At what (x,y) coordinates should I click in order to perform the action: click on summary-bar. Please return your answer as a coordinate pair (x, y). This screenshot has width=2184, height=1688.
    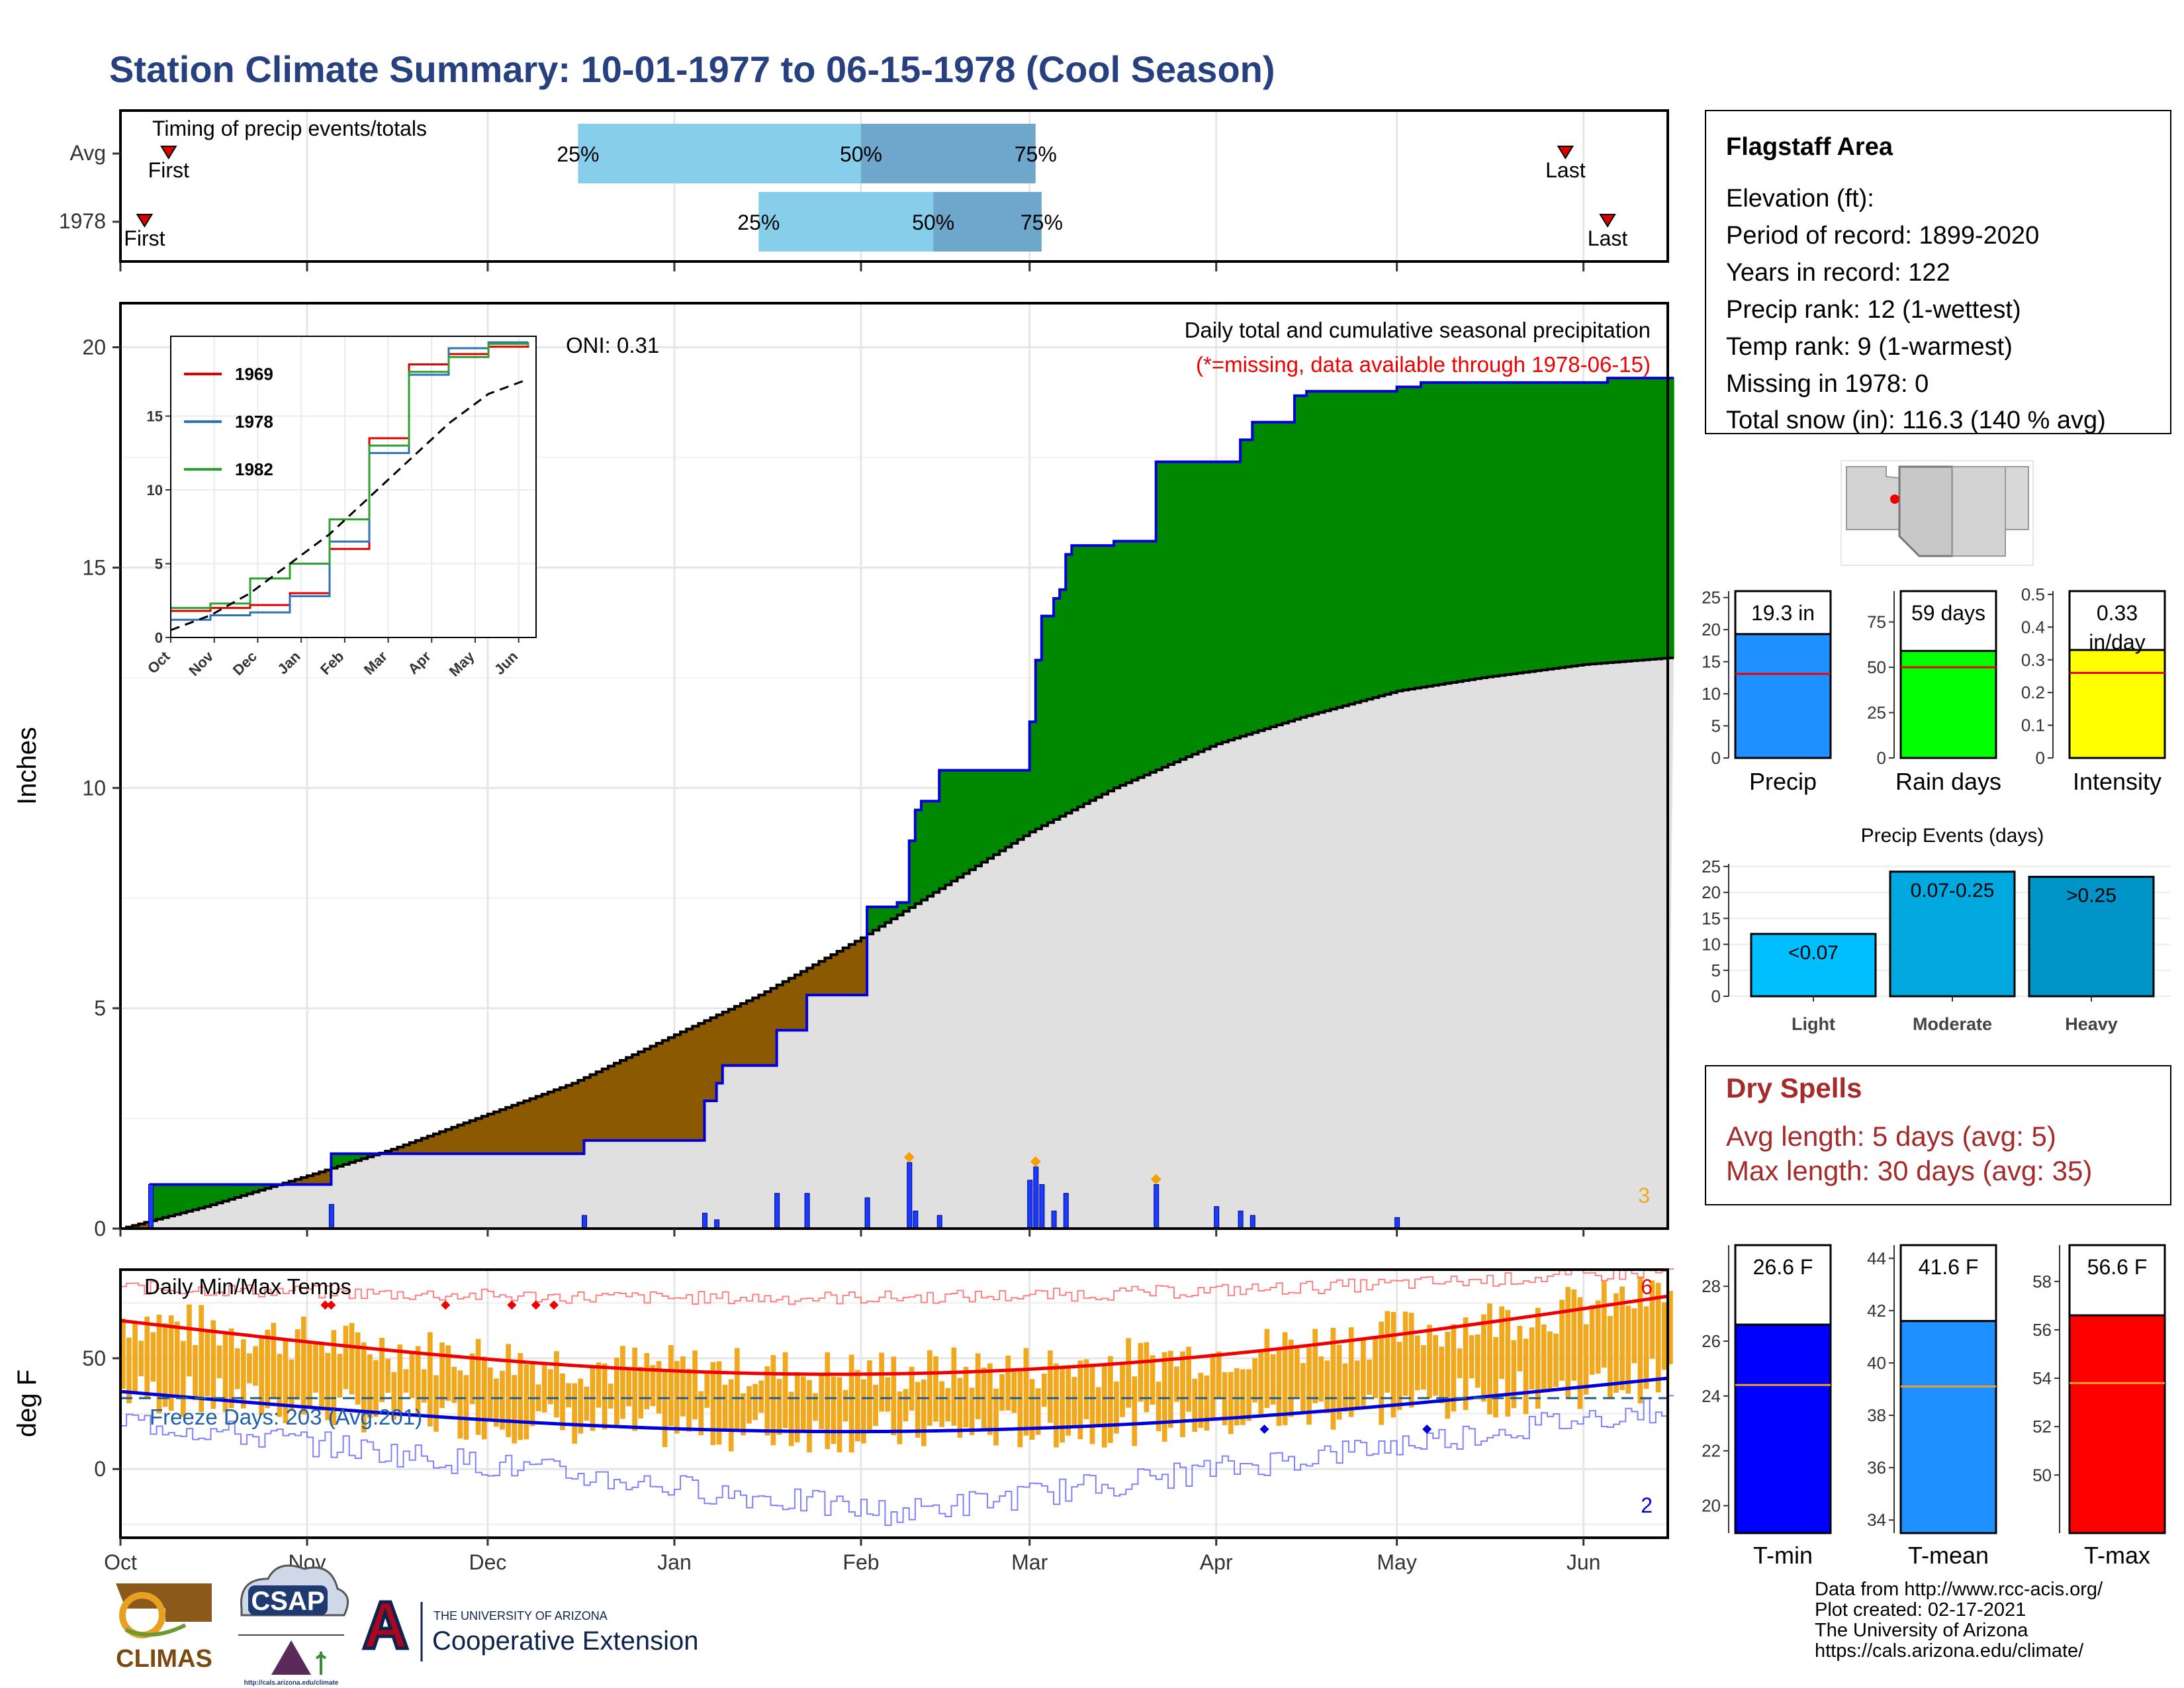
    Looking at the image, I should click on (2117, 704).